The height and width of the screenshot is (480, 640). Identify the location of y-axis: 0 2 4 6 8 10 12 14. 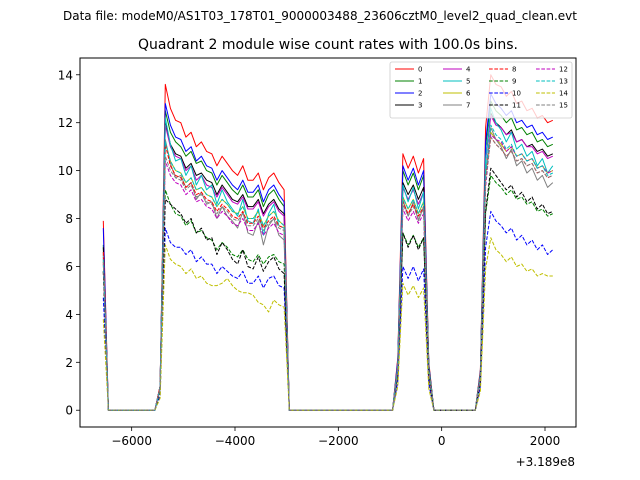
(69, 243).